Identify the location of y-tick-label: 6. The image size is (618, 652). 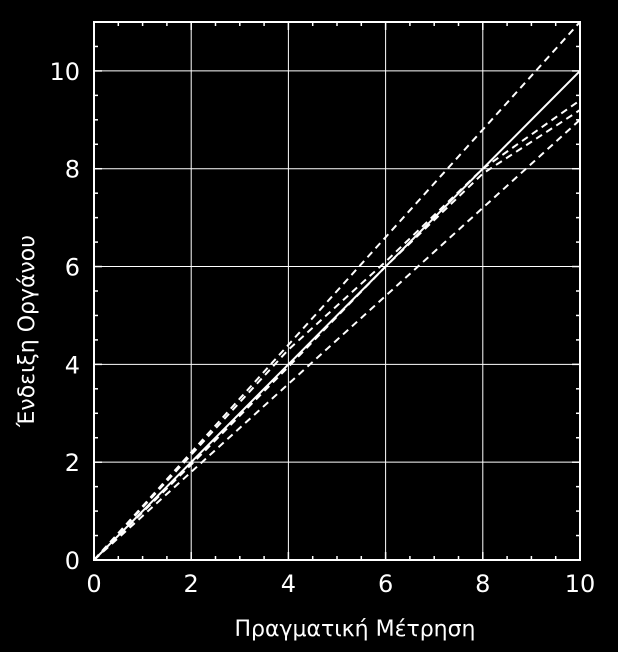
(72, 268).